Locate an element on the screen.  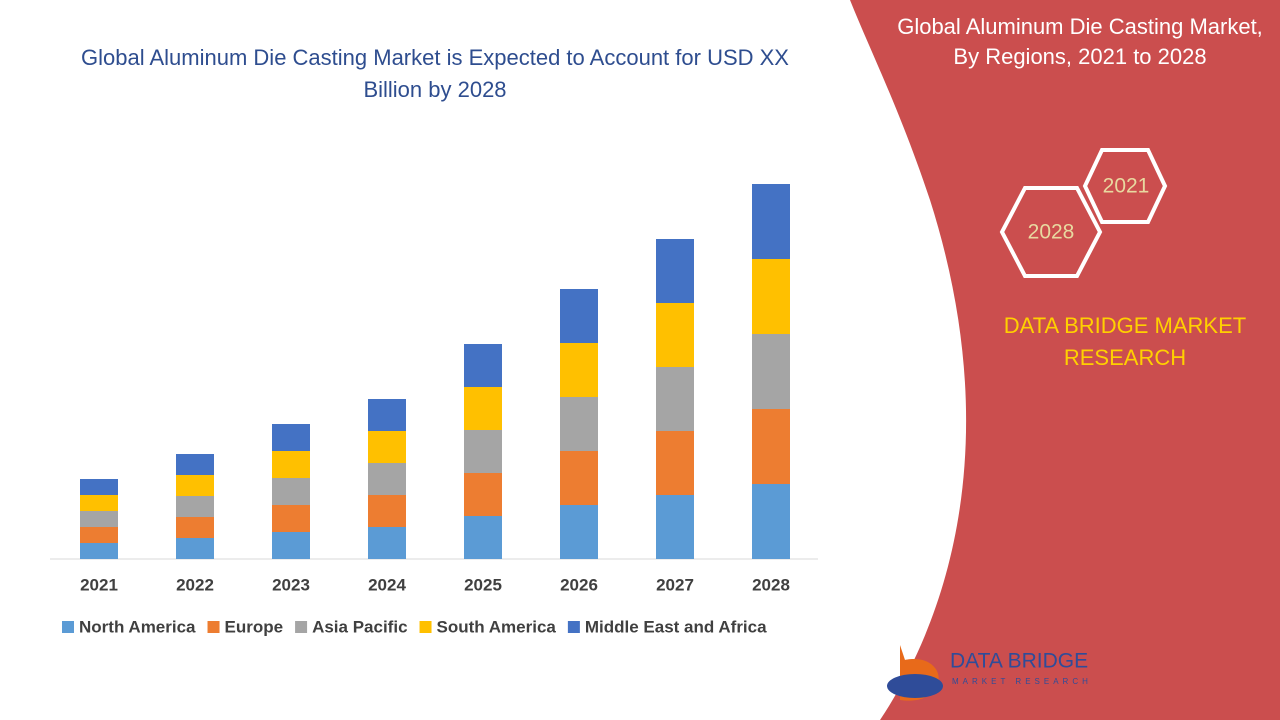
x-tick-label: 2023 is located at coordinates (291, 584).